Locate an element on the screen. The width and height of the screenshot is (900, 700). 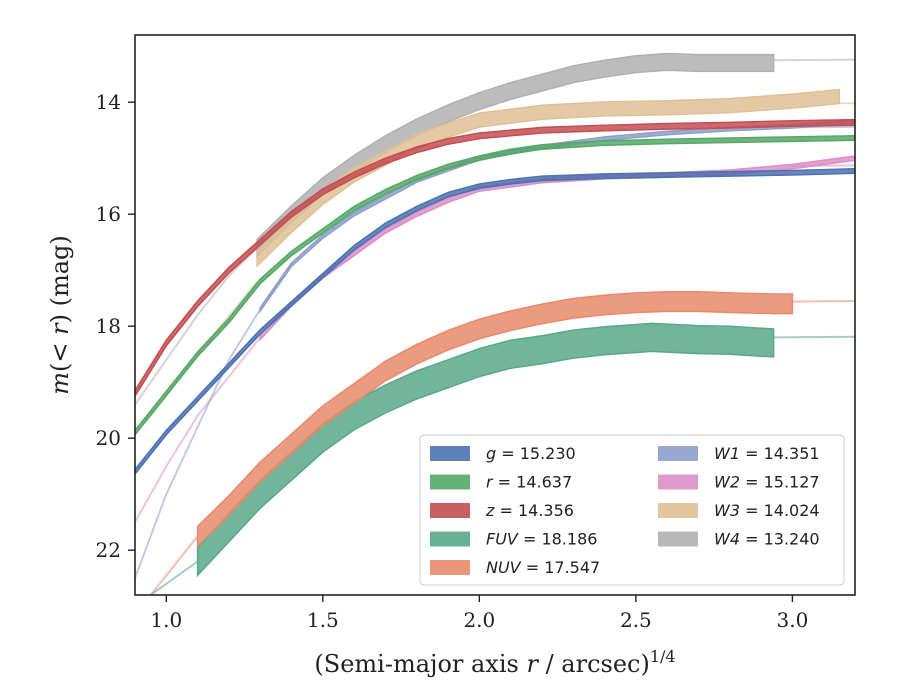
legend-label: W3 = 14.024 is located at coordinates (767, 510).